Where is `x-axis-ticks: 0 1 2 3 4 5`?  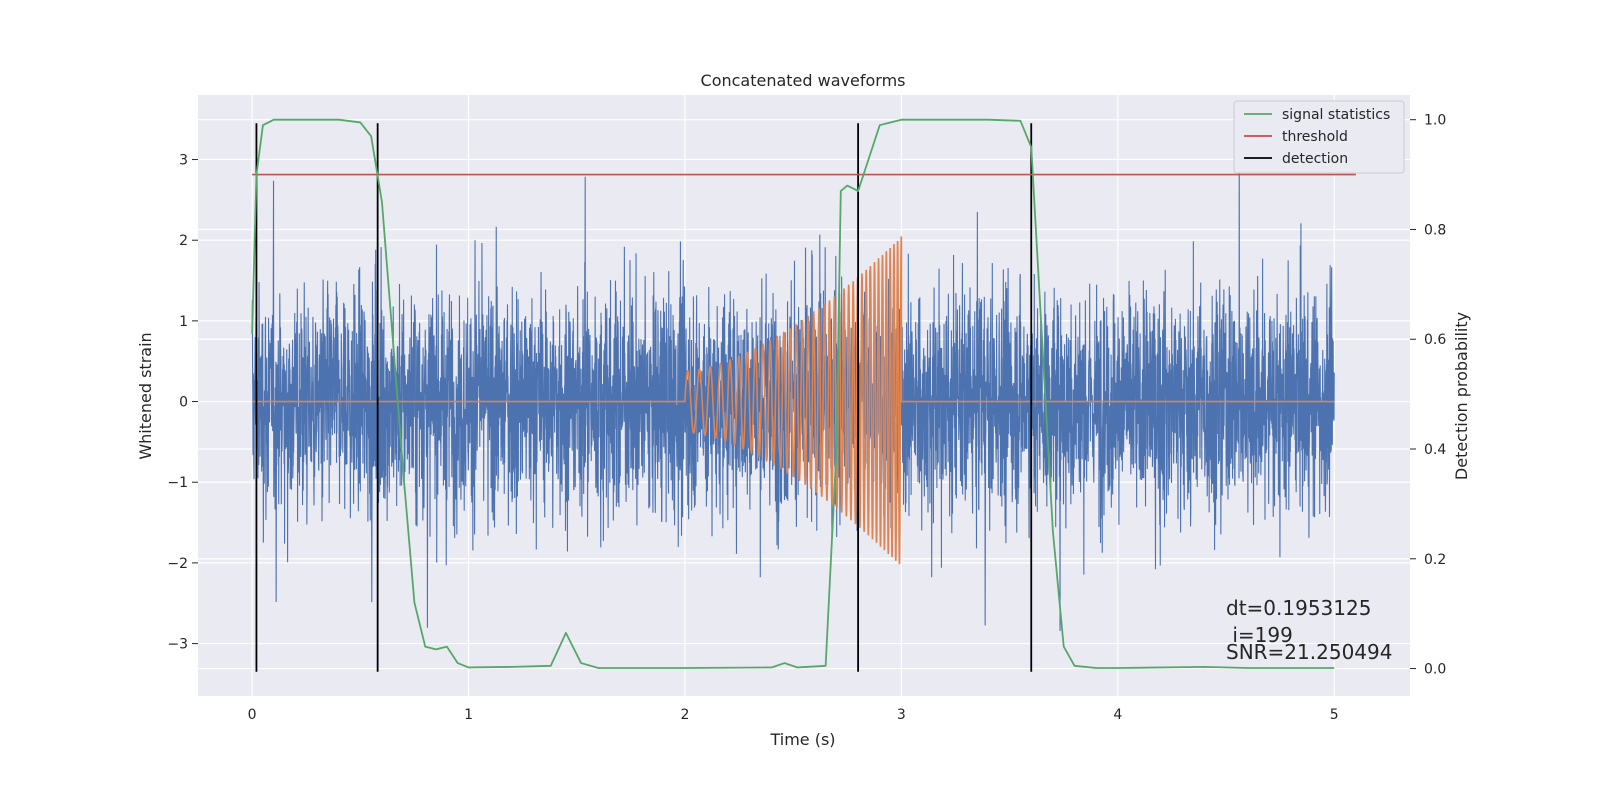 x-axis-ticks: 0 1 2 3 4 5 is located at coordinates (793, 715).